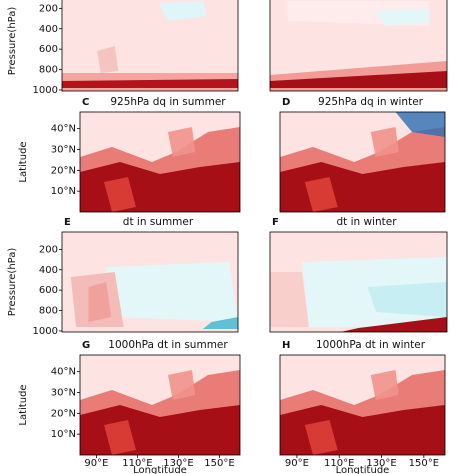 This screenshot has width=474, height=474. Describe the element at coordinates (168, 102) in the screenshot. I see `panel-title: 925hPa dq in summer` at that location.